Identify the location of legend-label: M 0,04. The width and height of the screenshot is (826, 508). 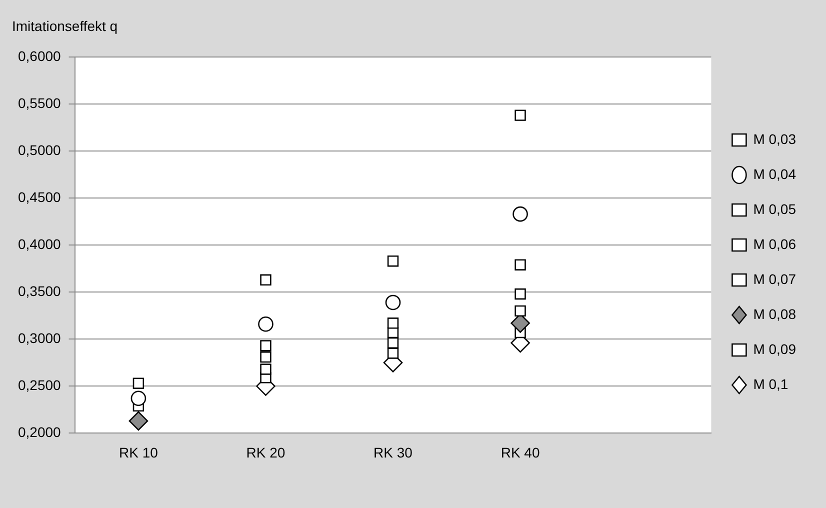
(774, 174).